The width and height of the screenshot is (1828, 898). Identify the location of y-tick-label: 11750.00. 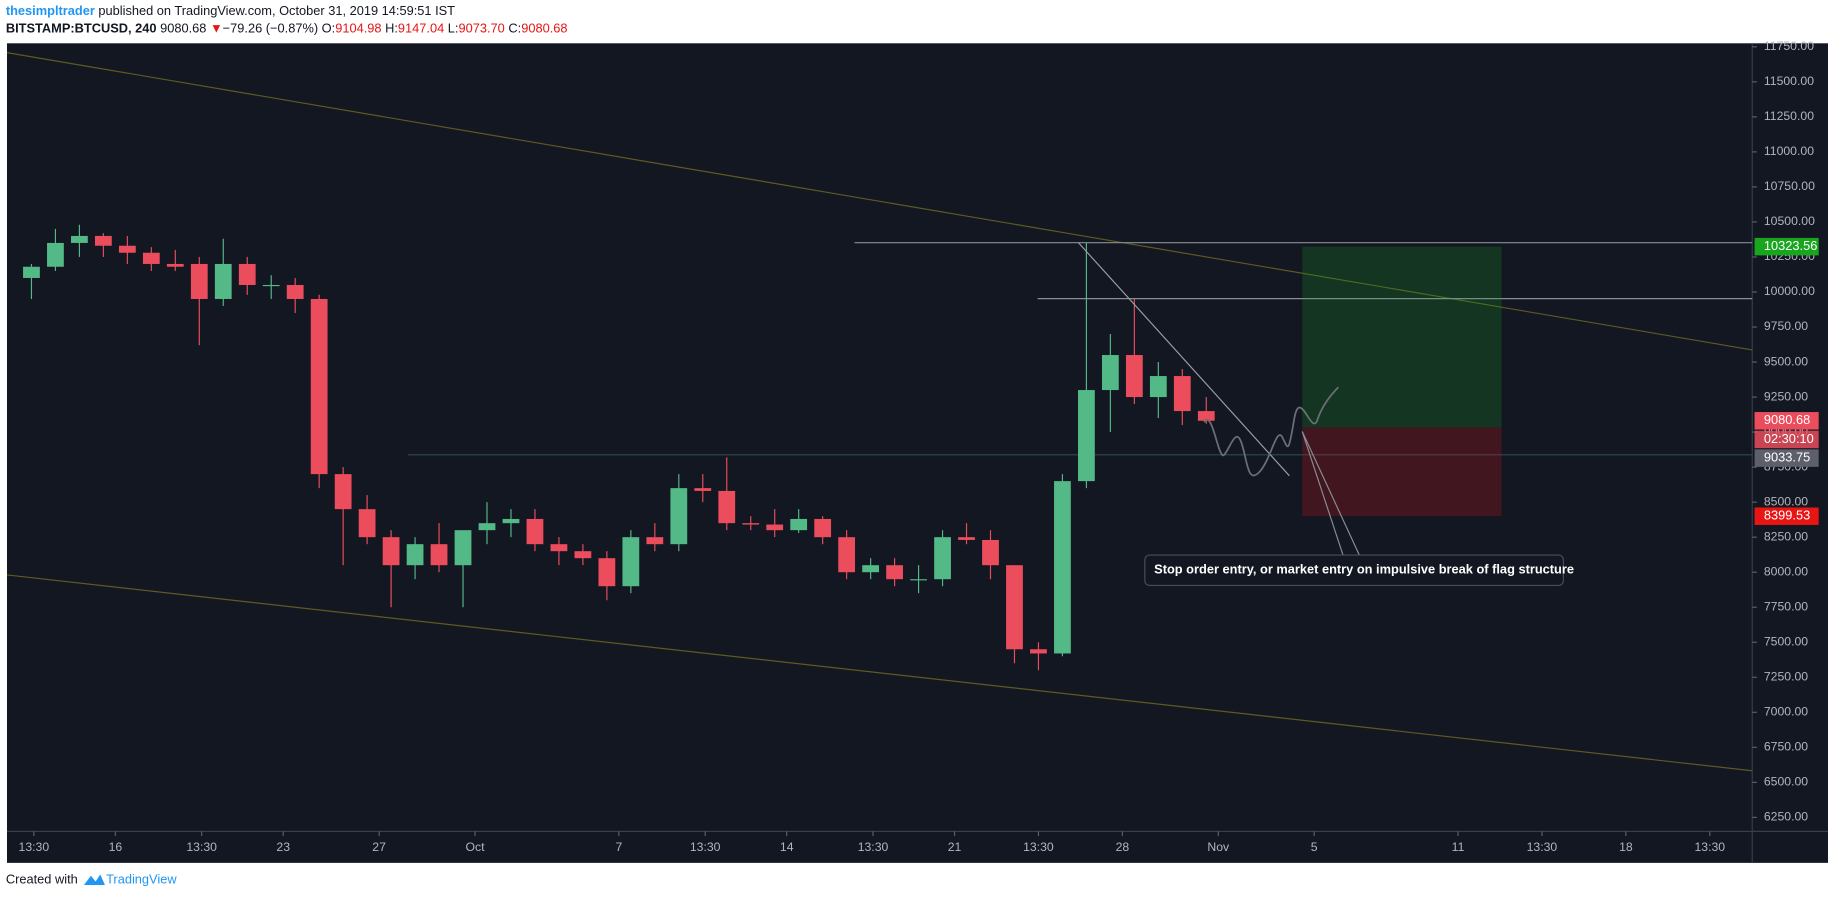
(1789, 46).